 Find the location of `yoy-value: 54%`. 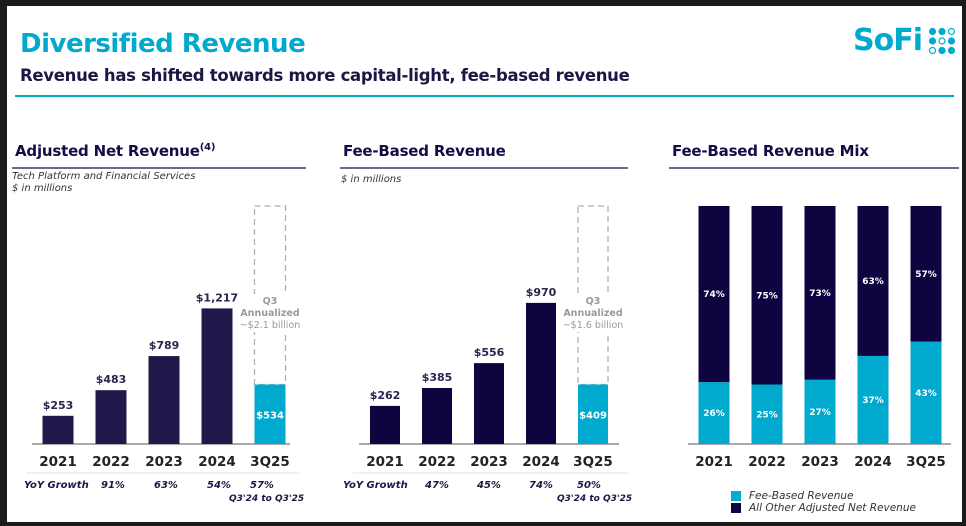

yoy-value: 54% is located at coordinates (219, 485).